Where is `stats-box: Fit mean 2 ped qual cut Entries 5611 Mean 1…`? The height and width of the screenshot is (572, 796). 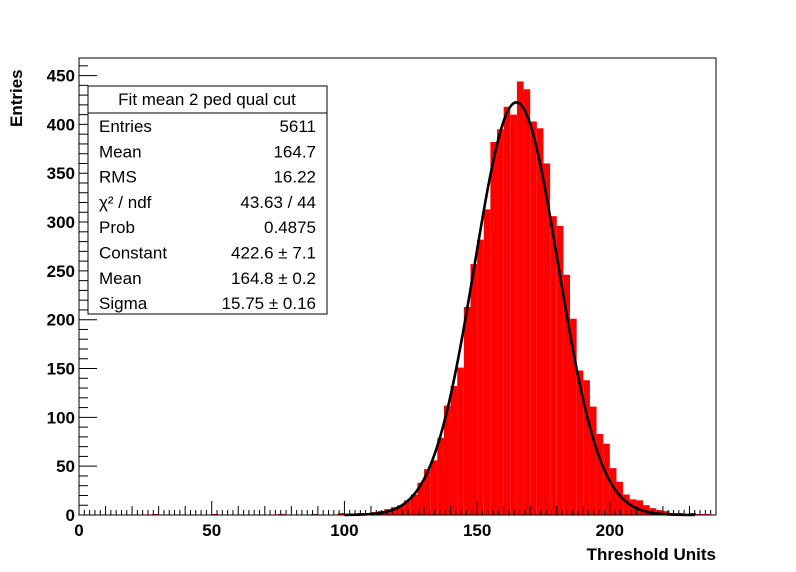
stats-box: Fit mean 2 ped qual cut Entries 5611 Mean 1… is located at coordinates (207, 200).